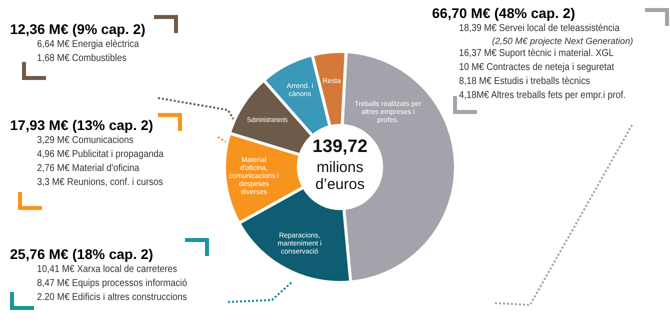 The height and width of the screenshot is (328, 670). Describe the element at coordinates (340, 176) in the screenshot. I see `text: milions d’euros` at that location.